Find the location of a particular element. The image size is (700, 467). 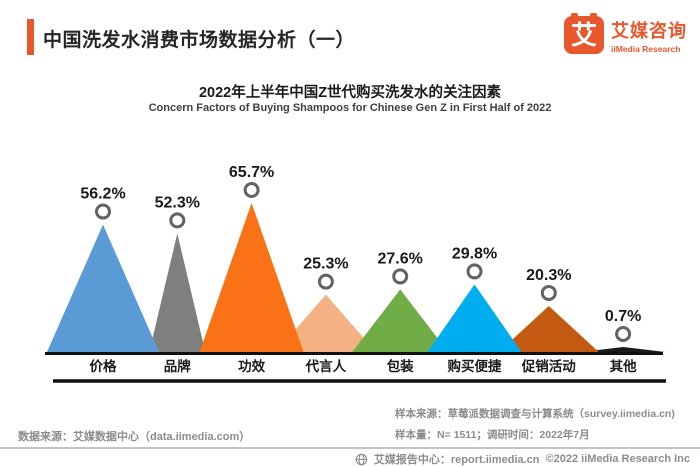

globe-icon is located at coordinates (361, 459).